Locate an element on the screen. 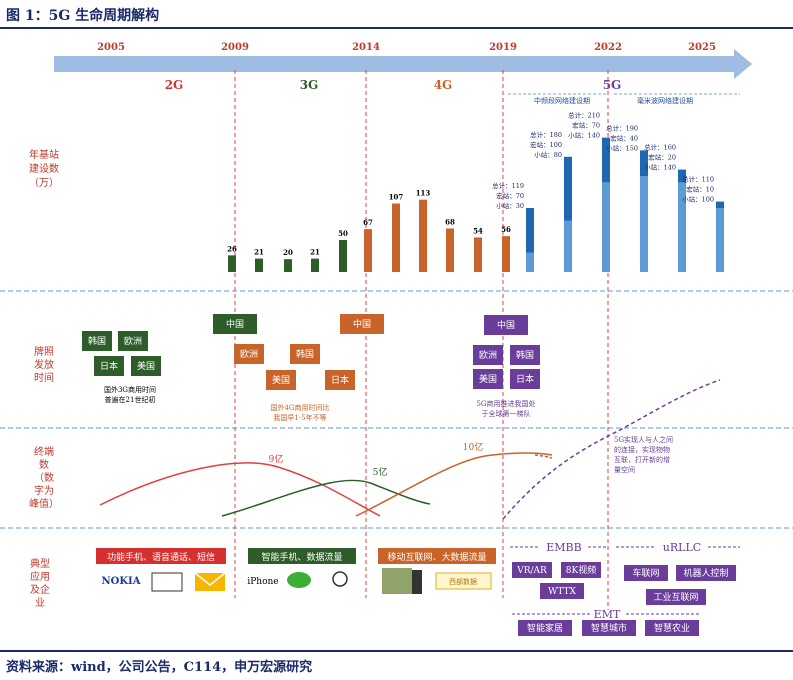  bar-annotation: 总计：190 is located at coordinates (622, 127).